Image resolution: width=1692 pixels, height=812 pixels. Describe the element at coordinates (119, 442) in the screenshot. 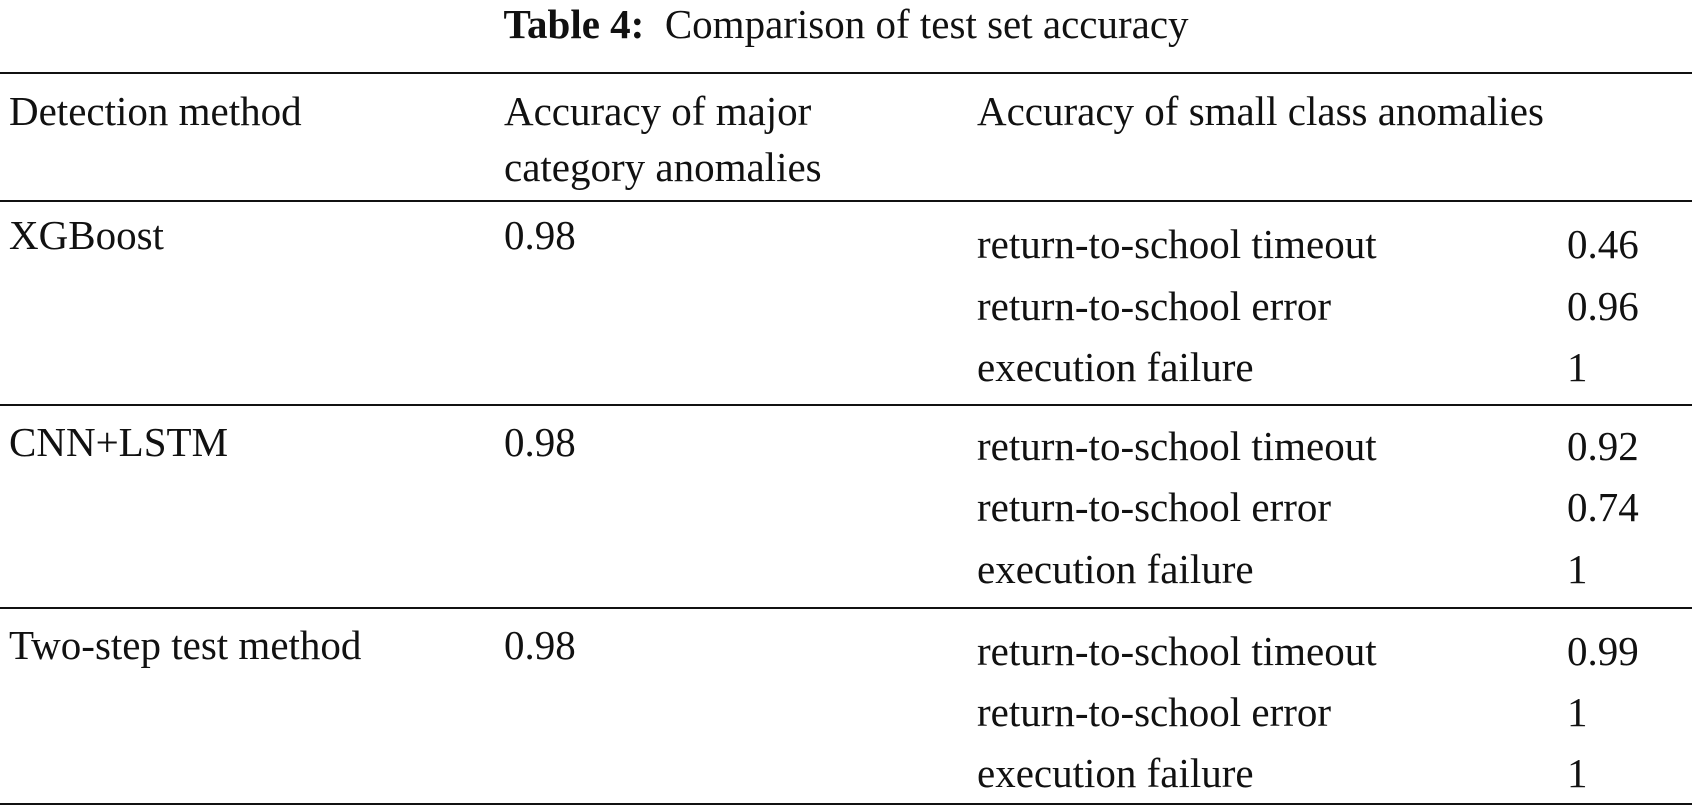

I see `method-cell: CNN+LSTM` at that location.